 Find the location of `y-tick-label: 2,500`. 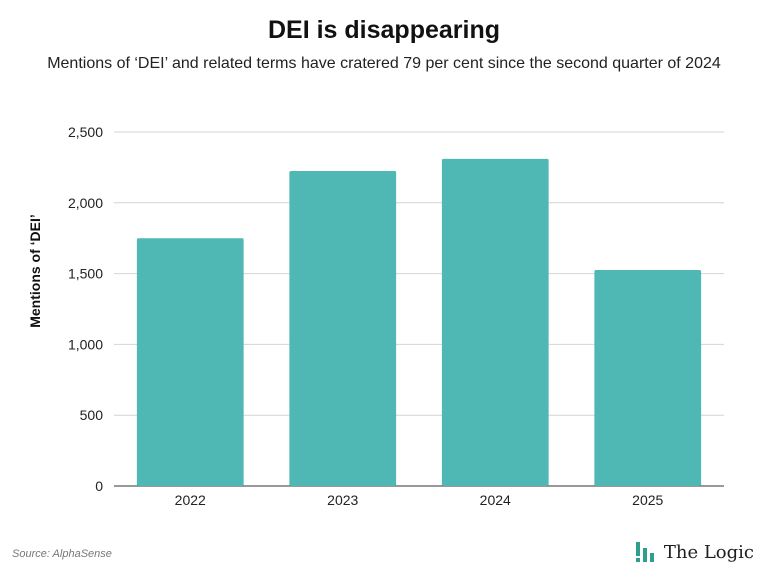

y-tick-label: 2,500 is located at coordinates (85, 132).